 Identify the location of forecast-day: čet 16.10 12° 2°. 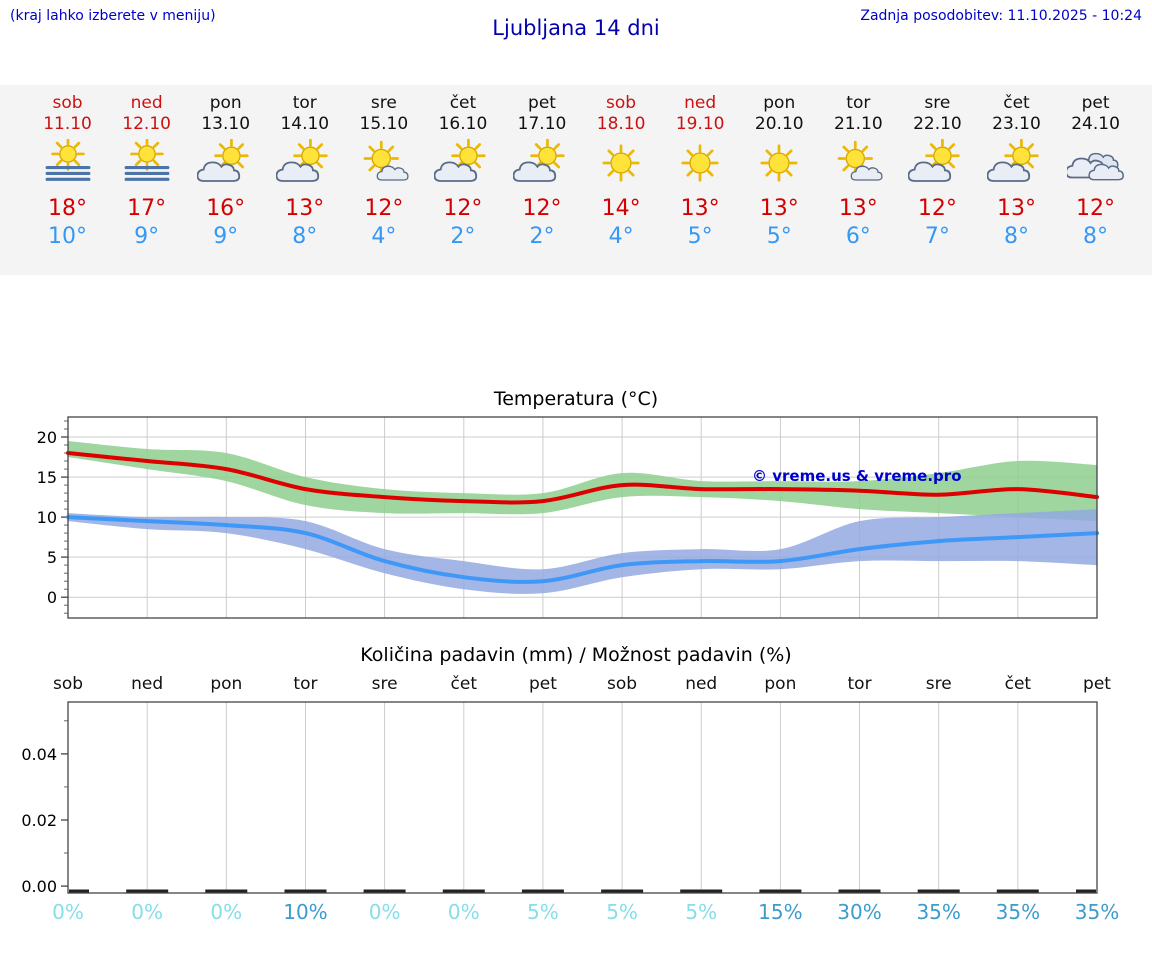
(462, 184).